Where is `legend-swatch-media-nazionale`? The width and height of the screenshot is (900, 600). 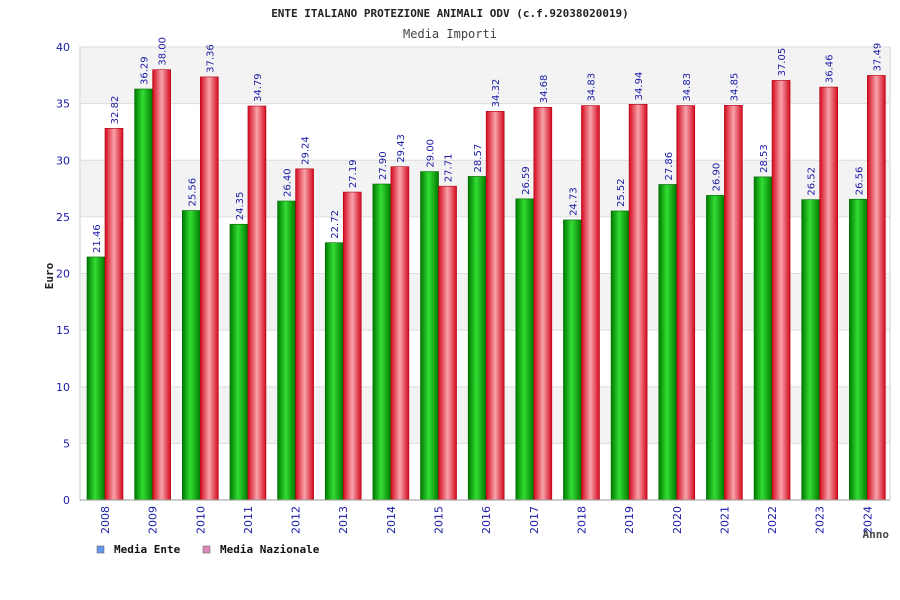 legend-swatch-media-nazionale is located at coordinates (206, 549).